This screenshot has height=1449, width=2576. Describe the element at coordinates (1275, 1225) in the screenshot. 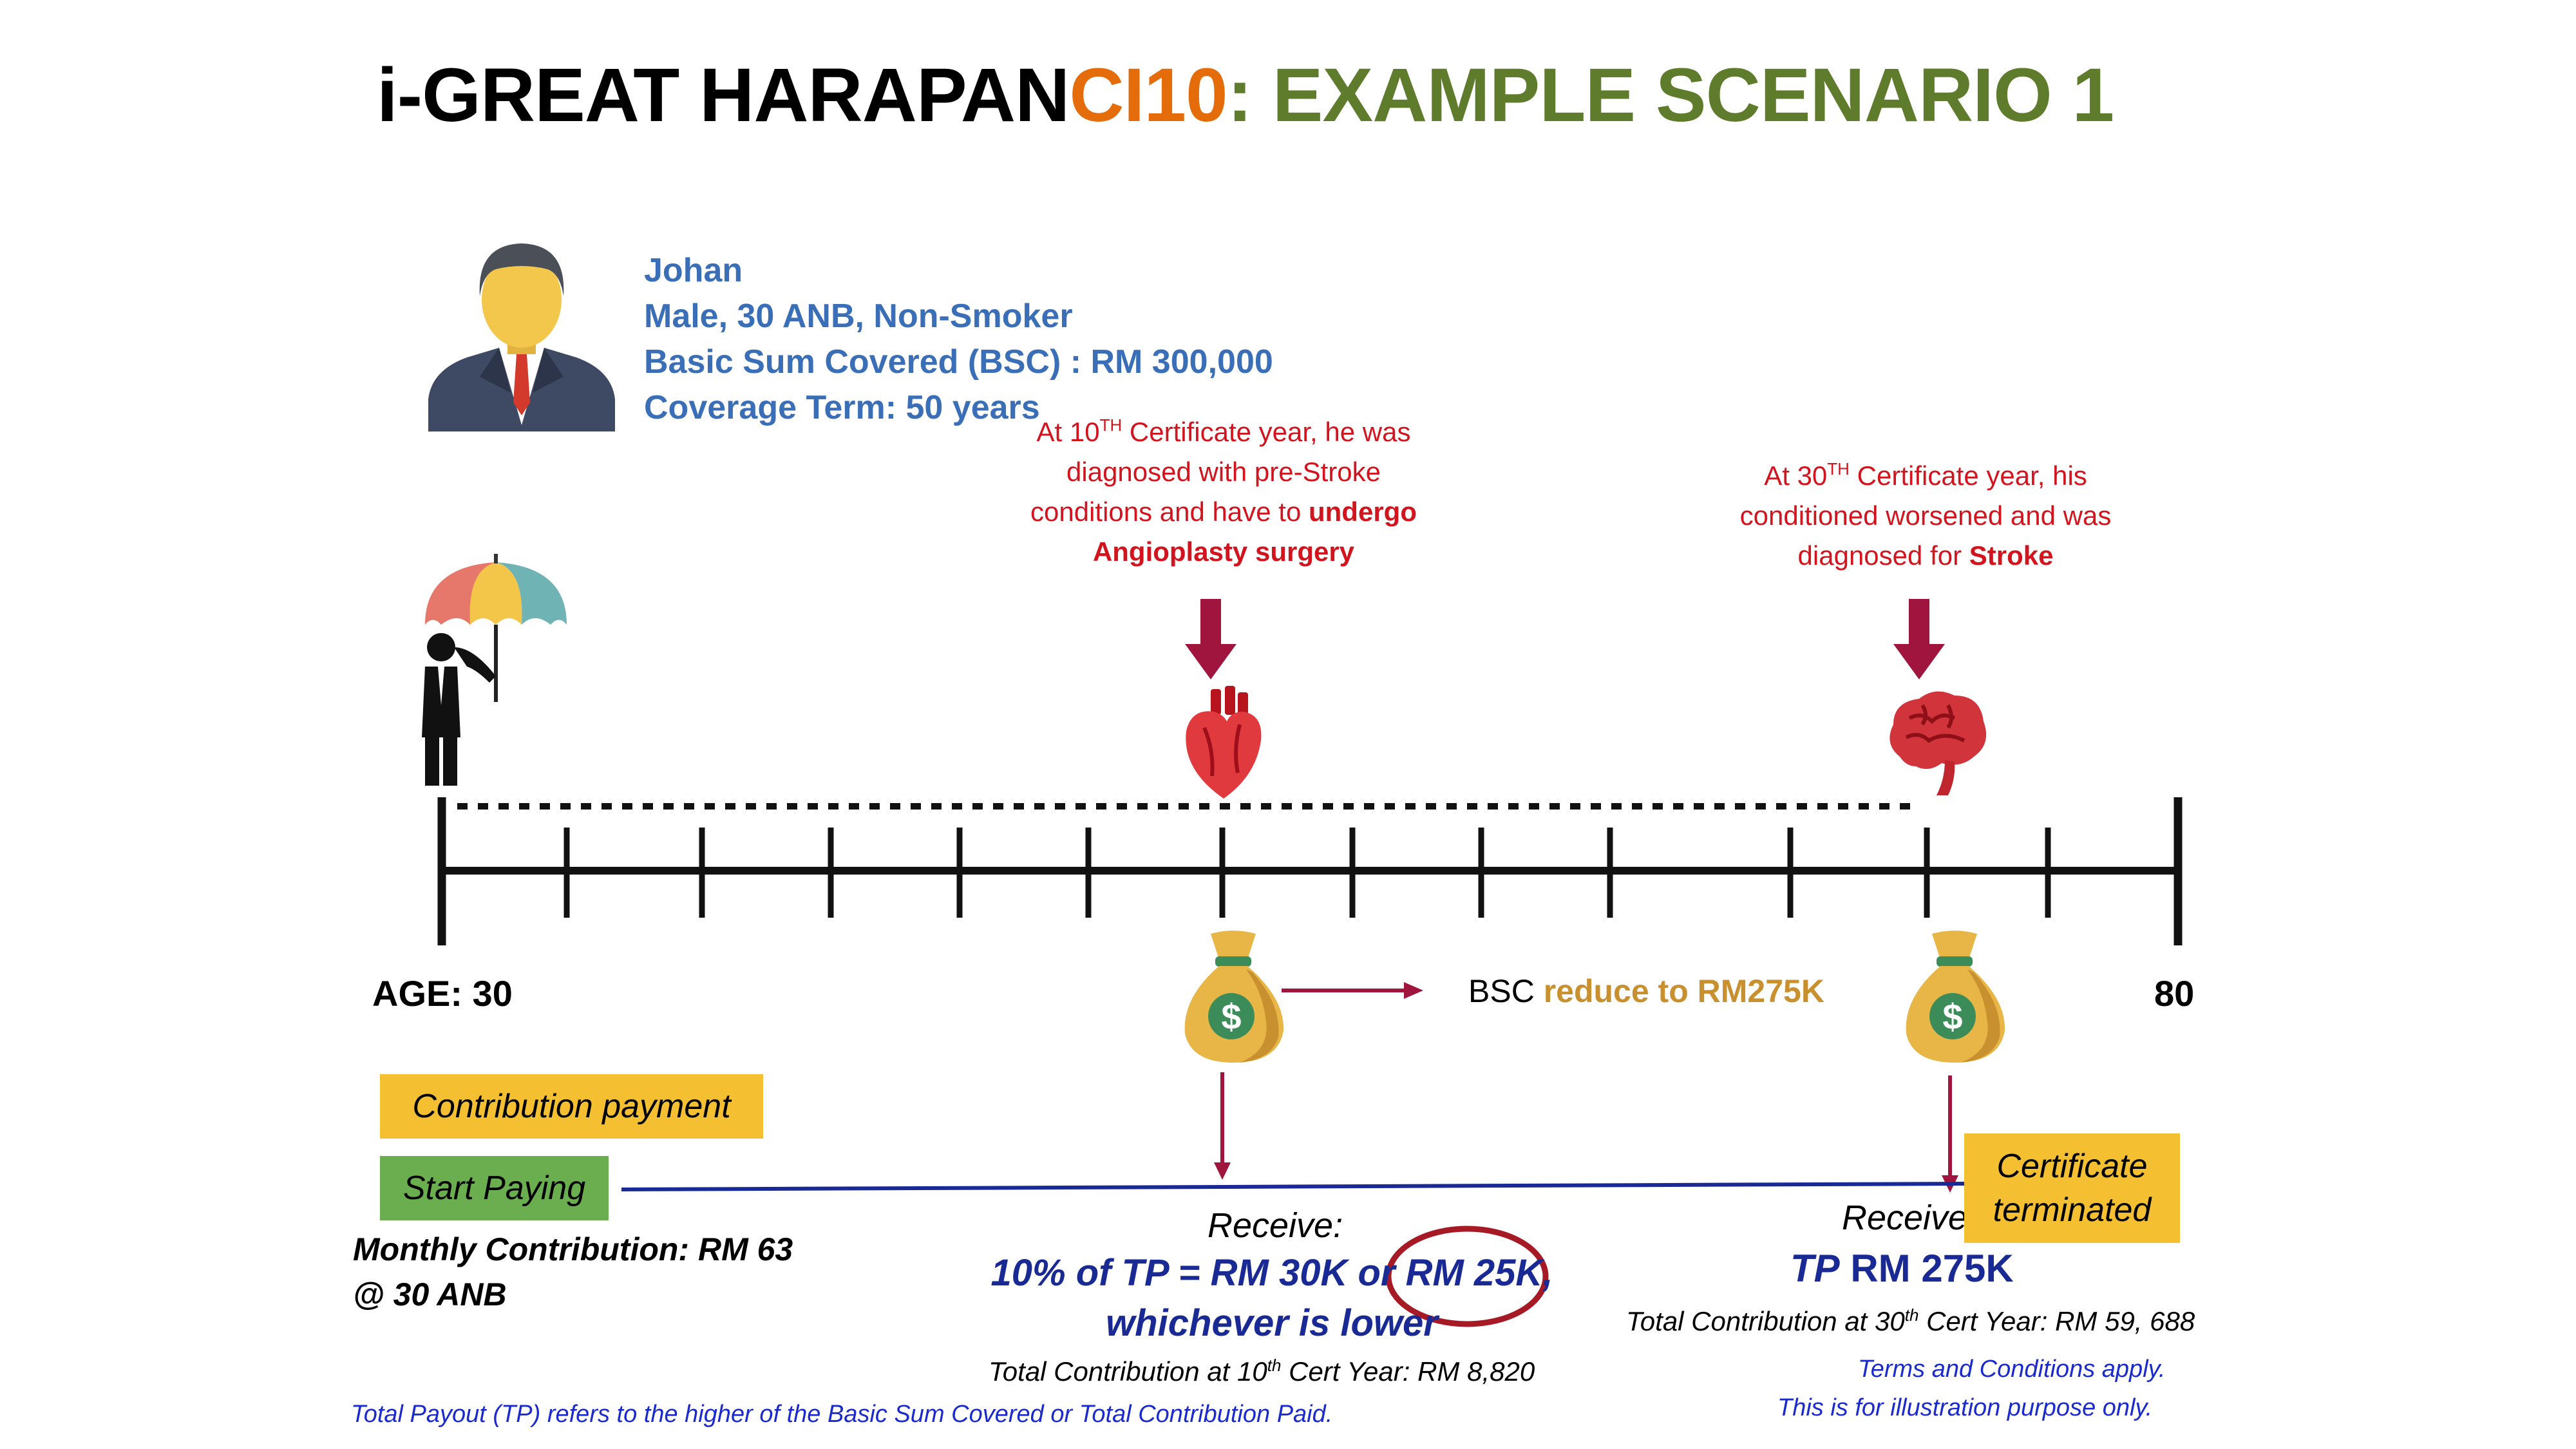

I see `receive-label-1: Receive:` at that location.